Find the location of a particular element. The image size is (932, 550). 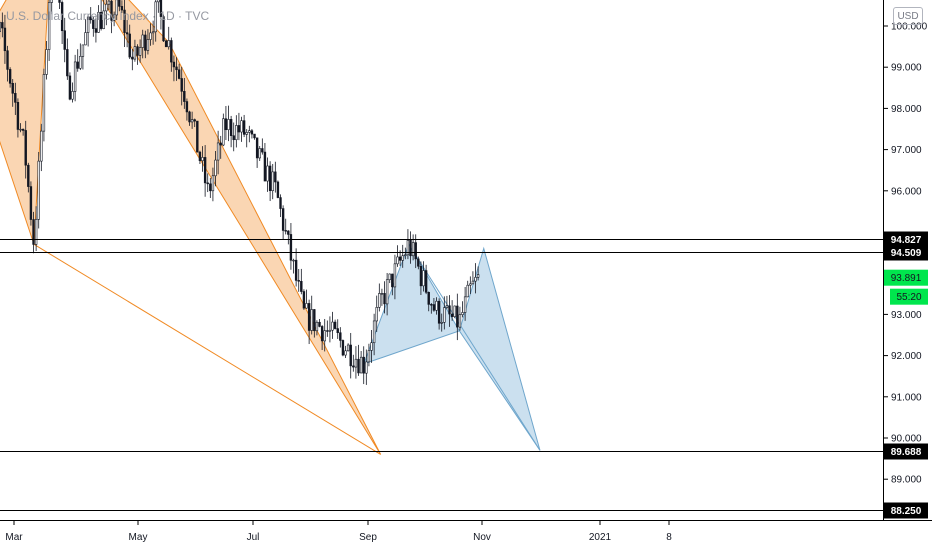

x-tick-label: 2021 is located at coordinates (600, 537).